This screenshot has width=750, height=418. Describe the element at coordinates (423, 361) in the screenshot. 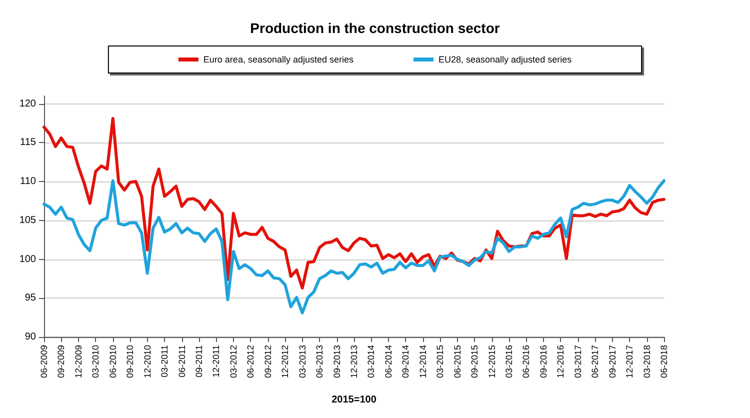

I see `x-tick-label: 12-2014` at that location.